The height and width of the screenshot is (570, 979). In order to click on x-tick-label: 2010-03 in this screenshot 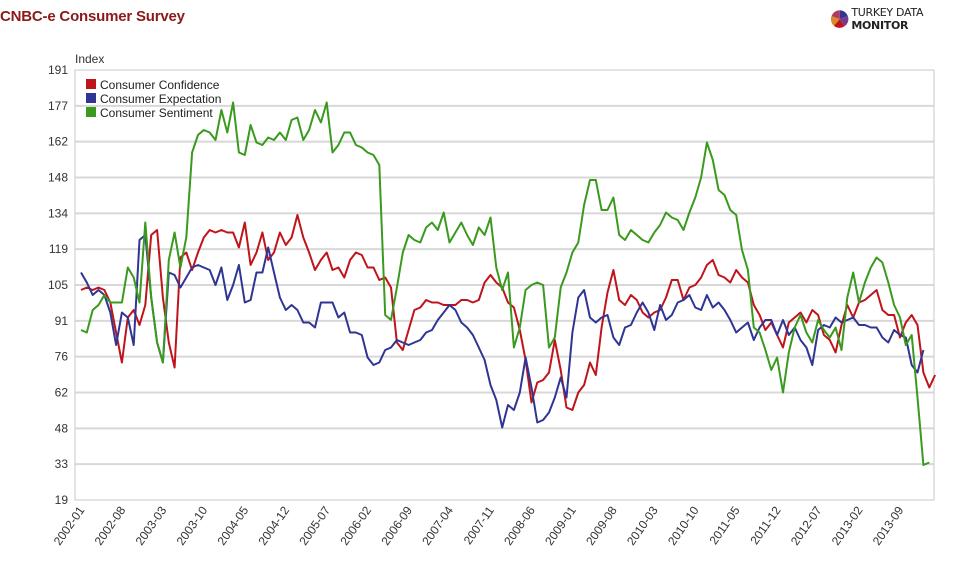, I will do `click(642, 525)`.